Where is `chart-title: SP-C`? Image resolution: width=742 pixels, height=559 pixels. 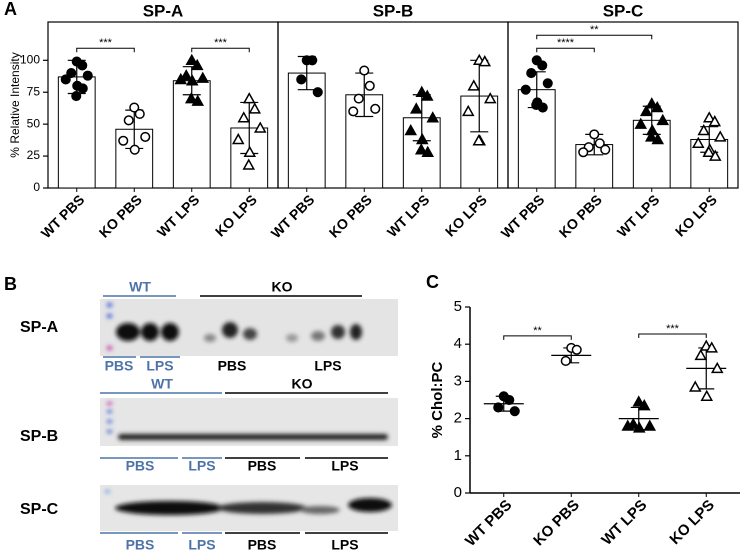 chart-title: SP-C is located at coordinates (623, 10).